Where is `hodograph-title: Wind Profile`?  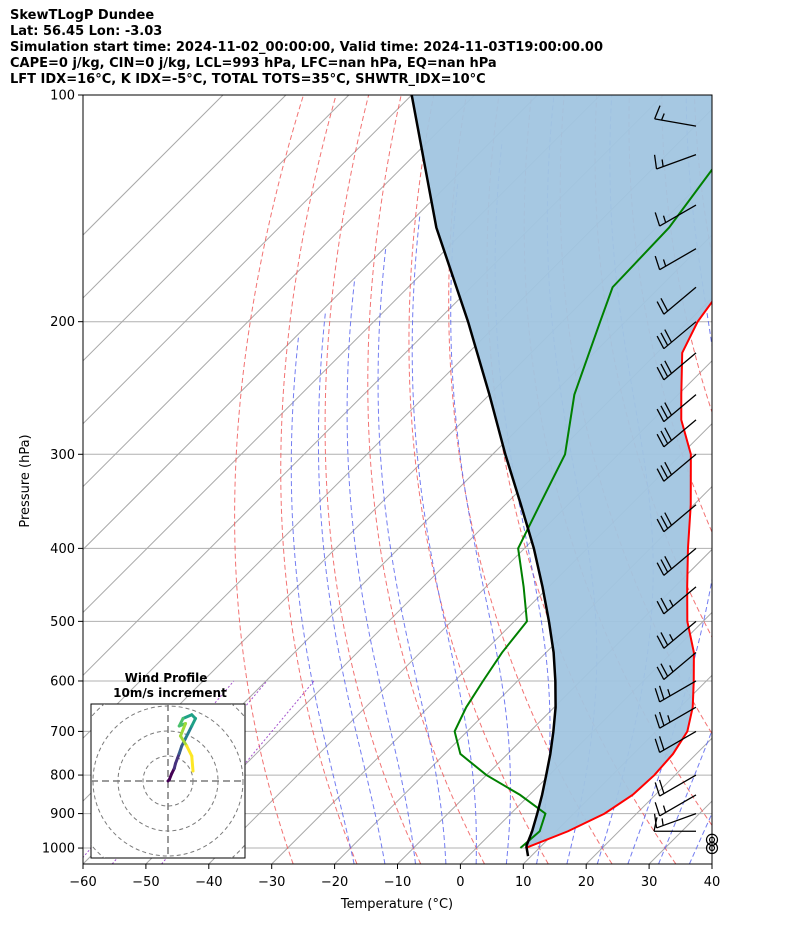 hodograph-title: Wind Profile is located at coordinates (166, 678).